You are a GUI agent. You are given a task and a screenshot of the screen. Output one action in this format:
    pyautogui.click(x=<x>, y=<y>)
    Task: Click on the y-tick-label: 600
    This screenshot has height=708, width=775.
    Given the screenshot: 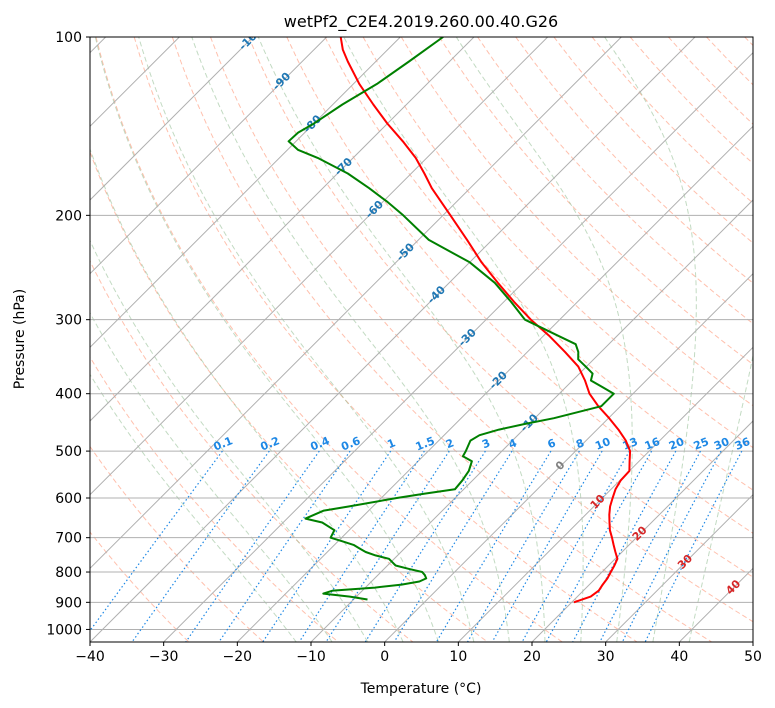 What is the action you would take?
    pyautogui.click(x=68, y=499)
    